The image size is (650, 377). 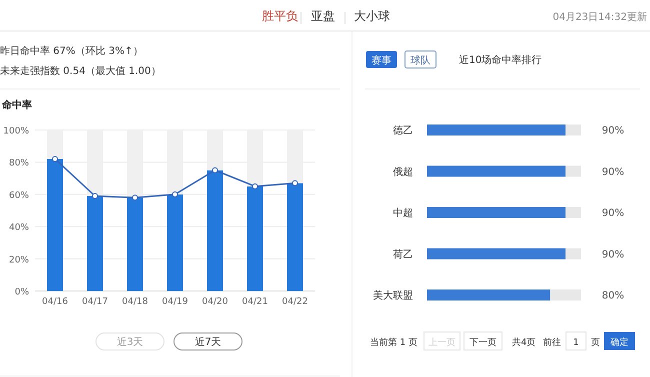 What do you see at coordinates (19, 260) in the screenshot?
I see `y-tick-label: 20%` at bounding box center [19, 260].